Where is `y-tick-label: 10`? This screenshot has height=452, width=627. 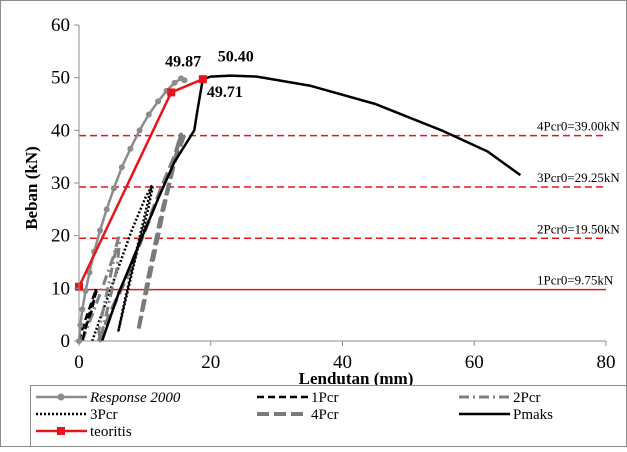
y-tick-label: 10 is located at coordinates (60, 288).